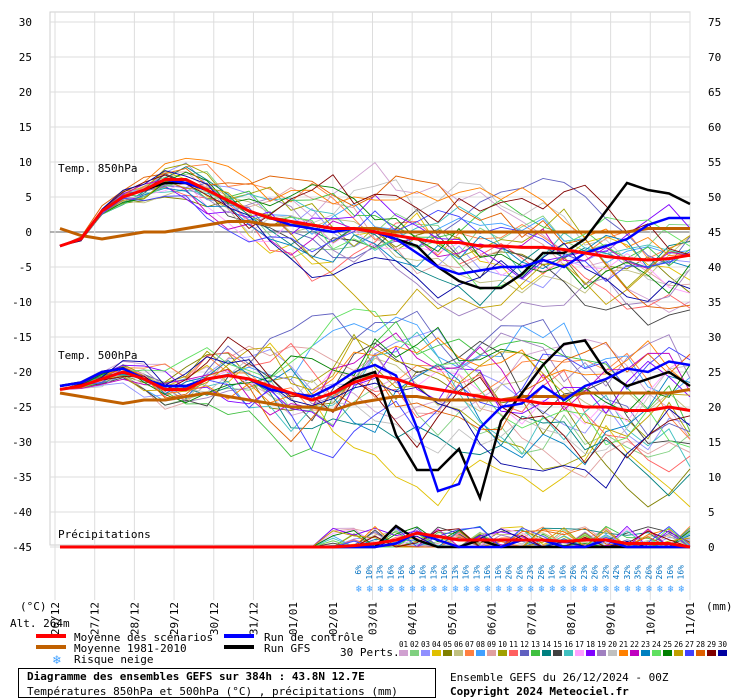 This screenshot has width=740, height=700. Describe the element at coordinates (559, 677) in the screenshot. I see `run-info: Ensemble GEFS du 26/12/2024 - 00Z` at that location.